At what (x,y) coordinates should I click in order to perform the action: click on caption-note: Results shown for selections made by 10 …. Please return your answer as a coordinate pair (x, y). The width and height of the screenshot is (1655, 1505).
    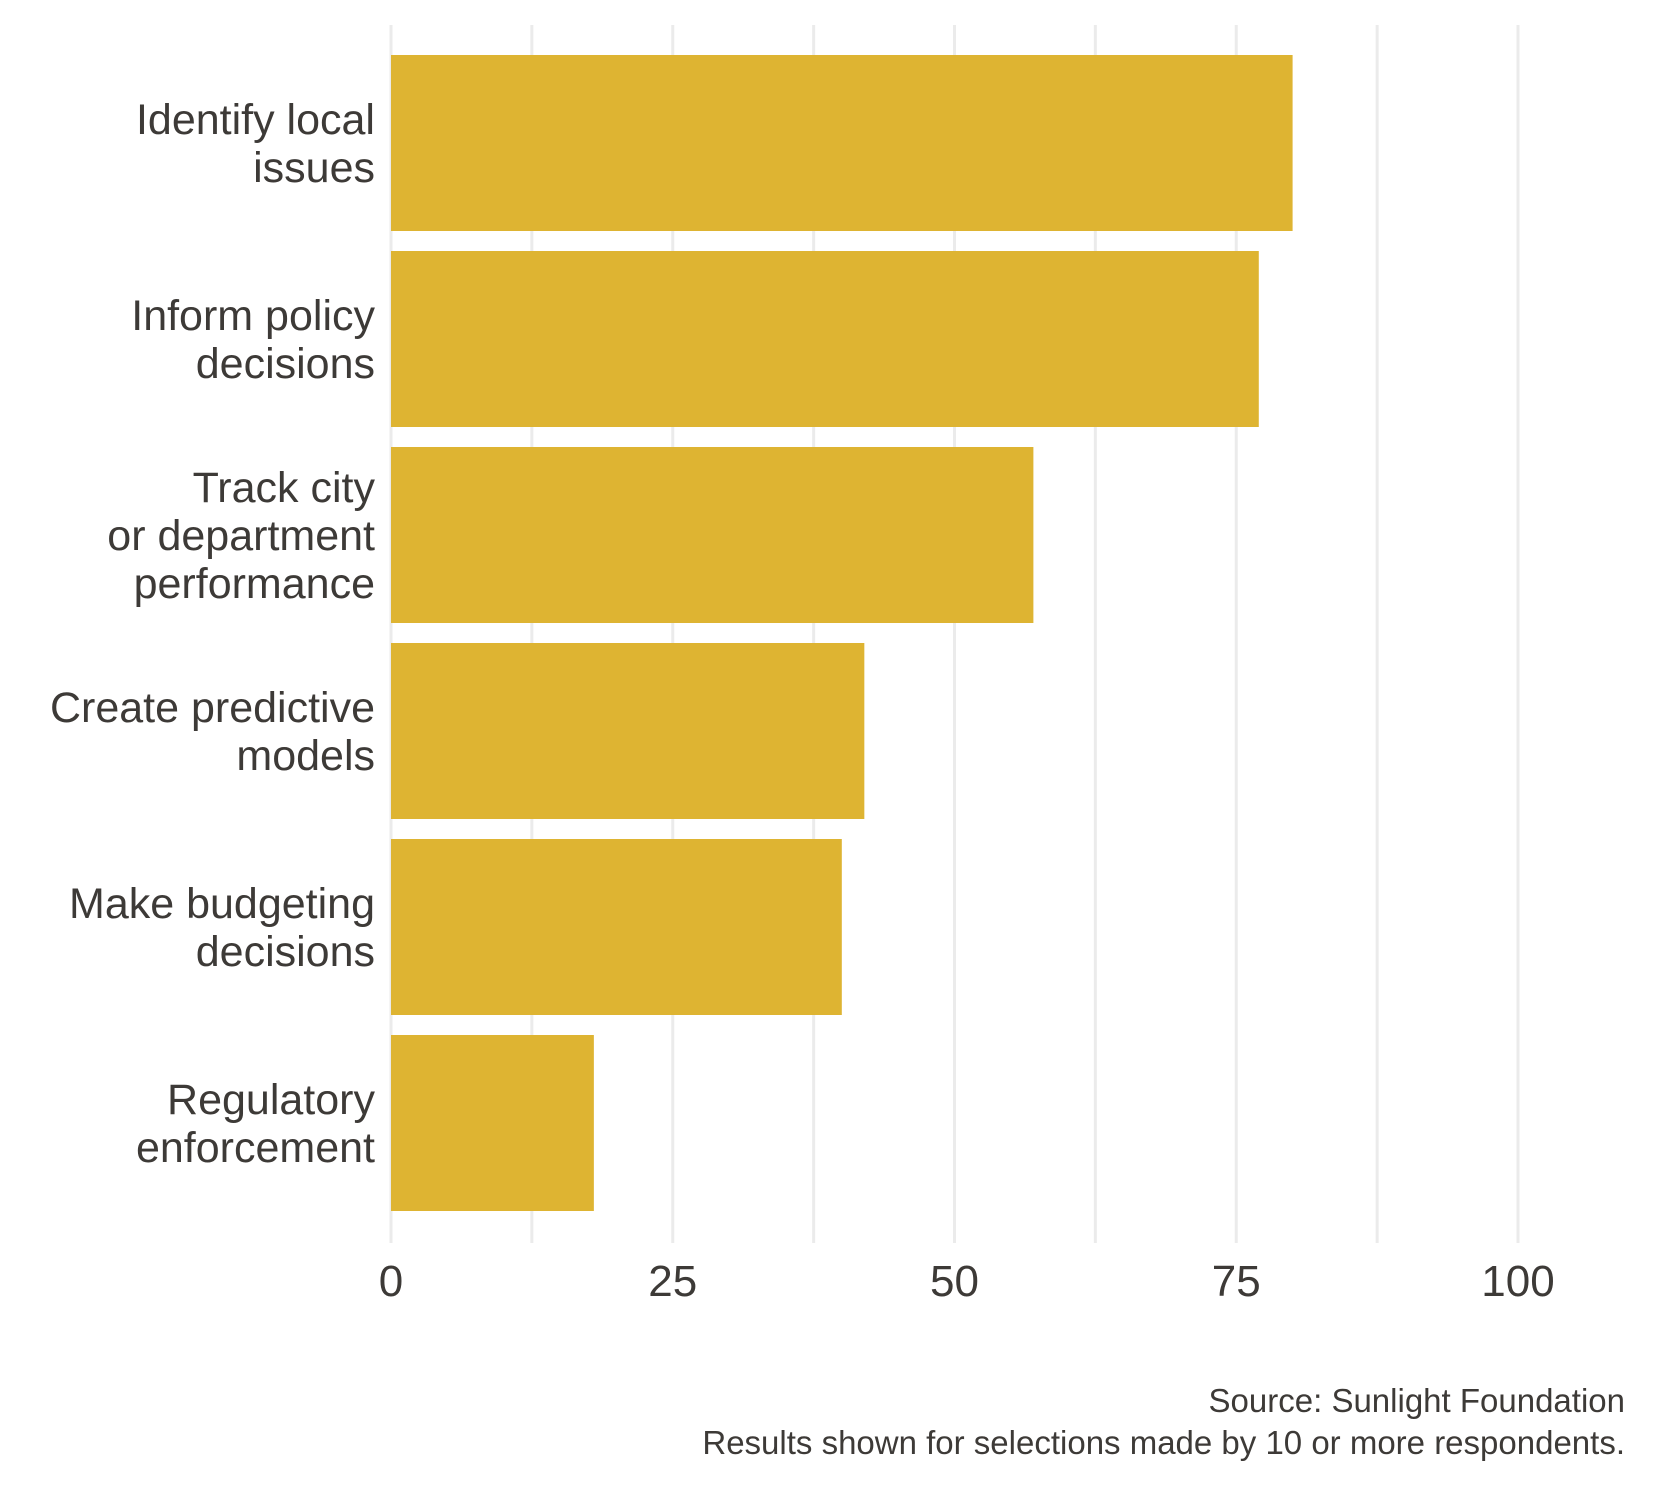
    Looking at the image, I should click on (1163, 1442).